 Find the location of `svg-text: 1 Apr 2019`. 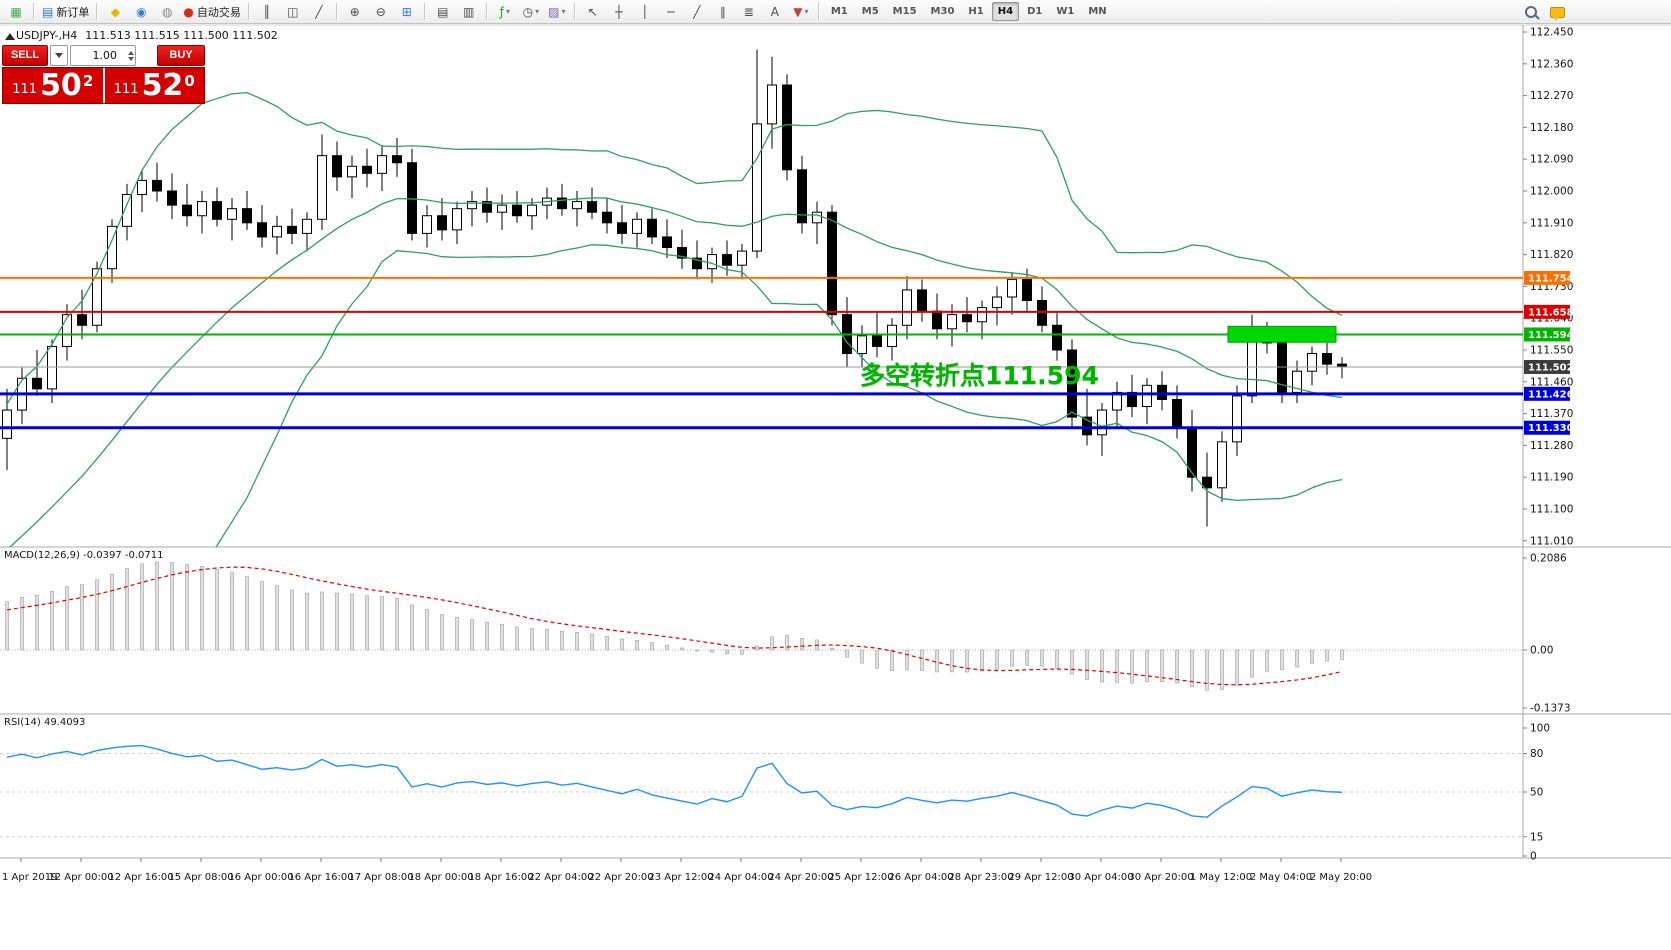

svg-text: 1 Apr 2019 is located at coordinates (29, 877).